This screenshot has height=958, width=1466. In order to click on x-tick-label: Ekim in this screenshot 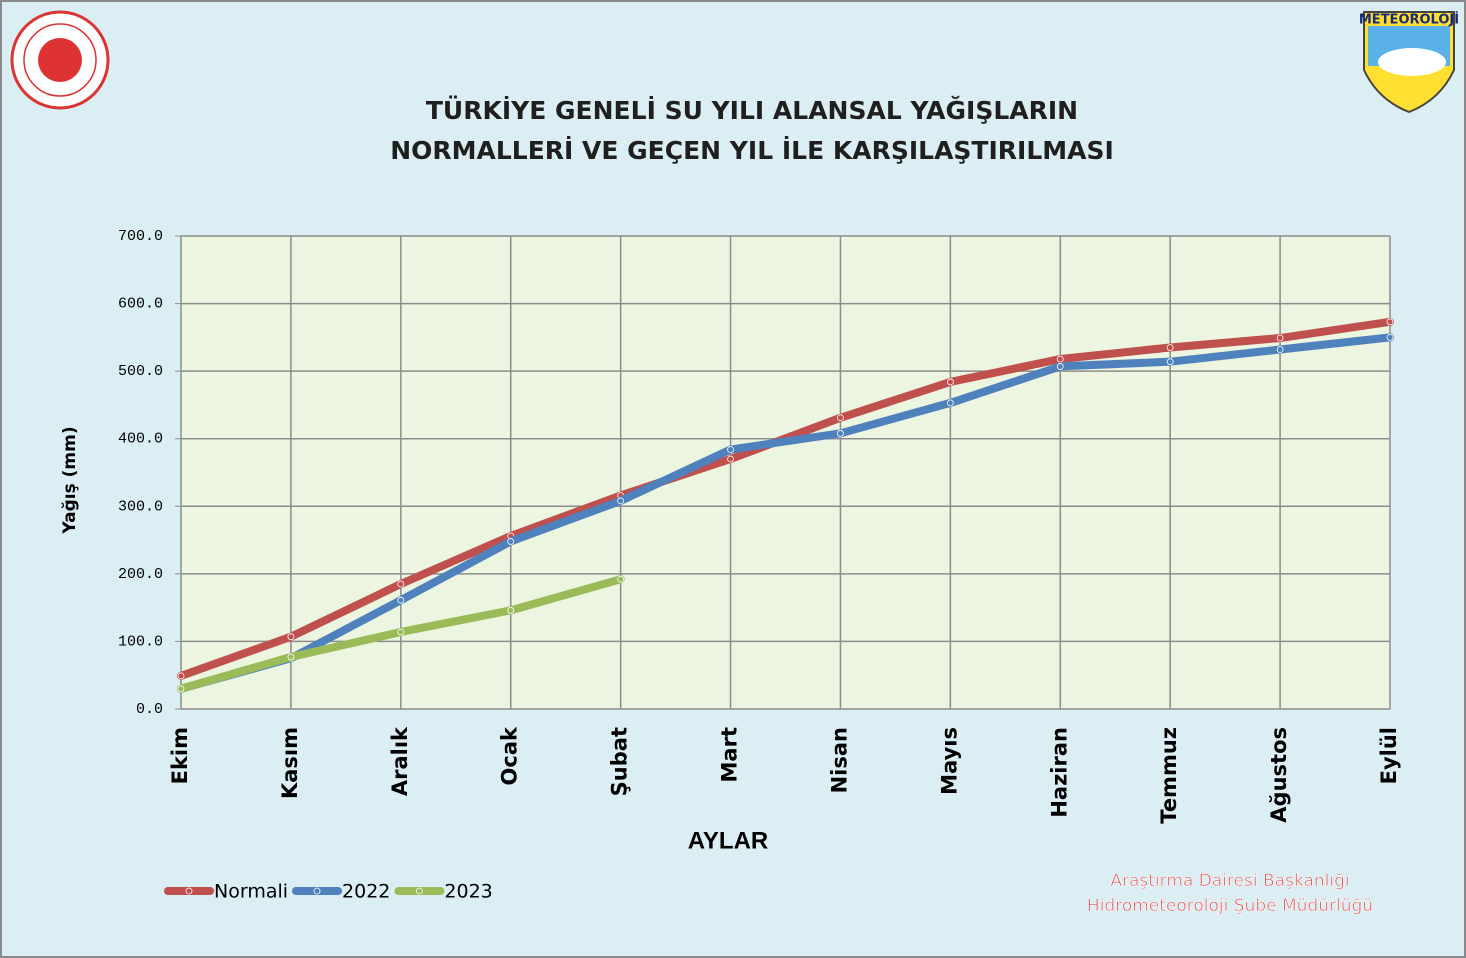, I will do `click(180, 755)`.